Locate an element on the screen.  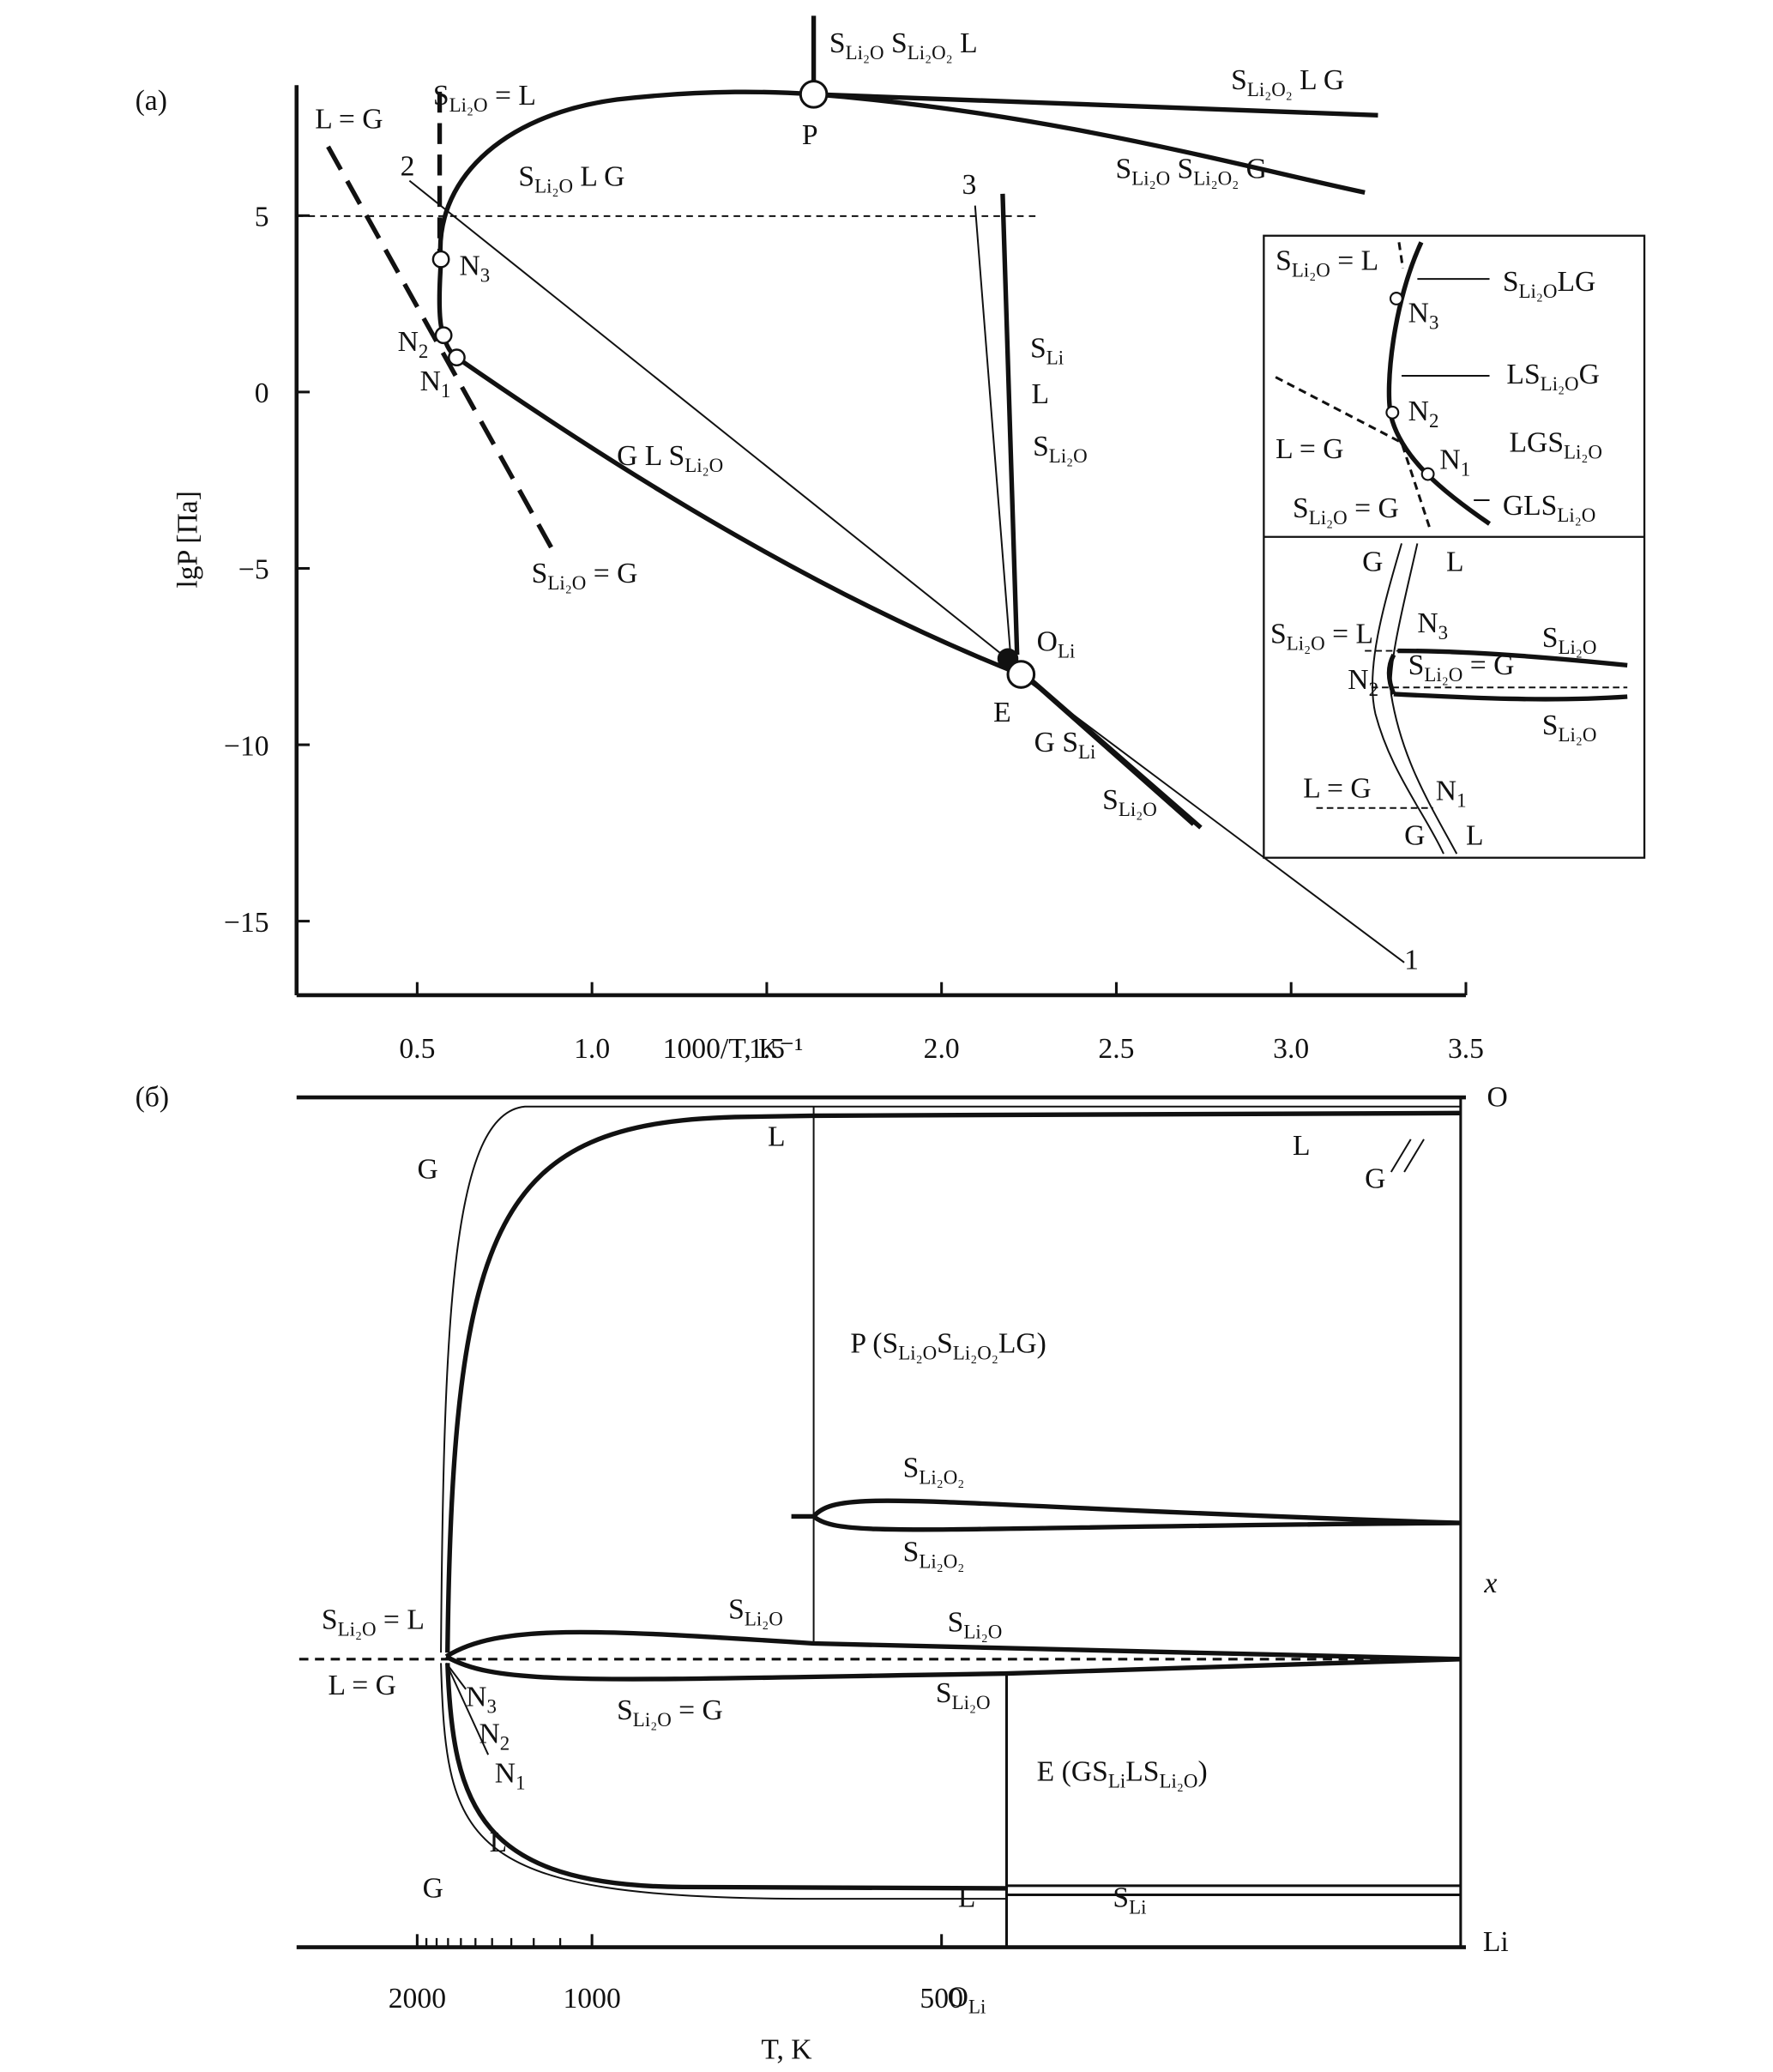
text-part: GLS is located at coordinates (1531, 506).